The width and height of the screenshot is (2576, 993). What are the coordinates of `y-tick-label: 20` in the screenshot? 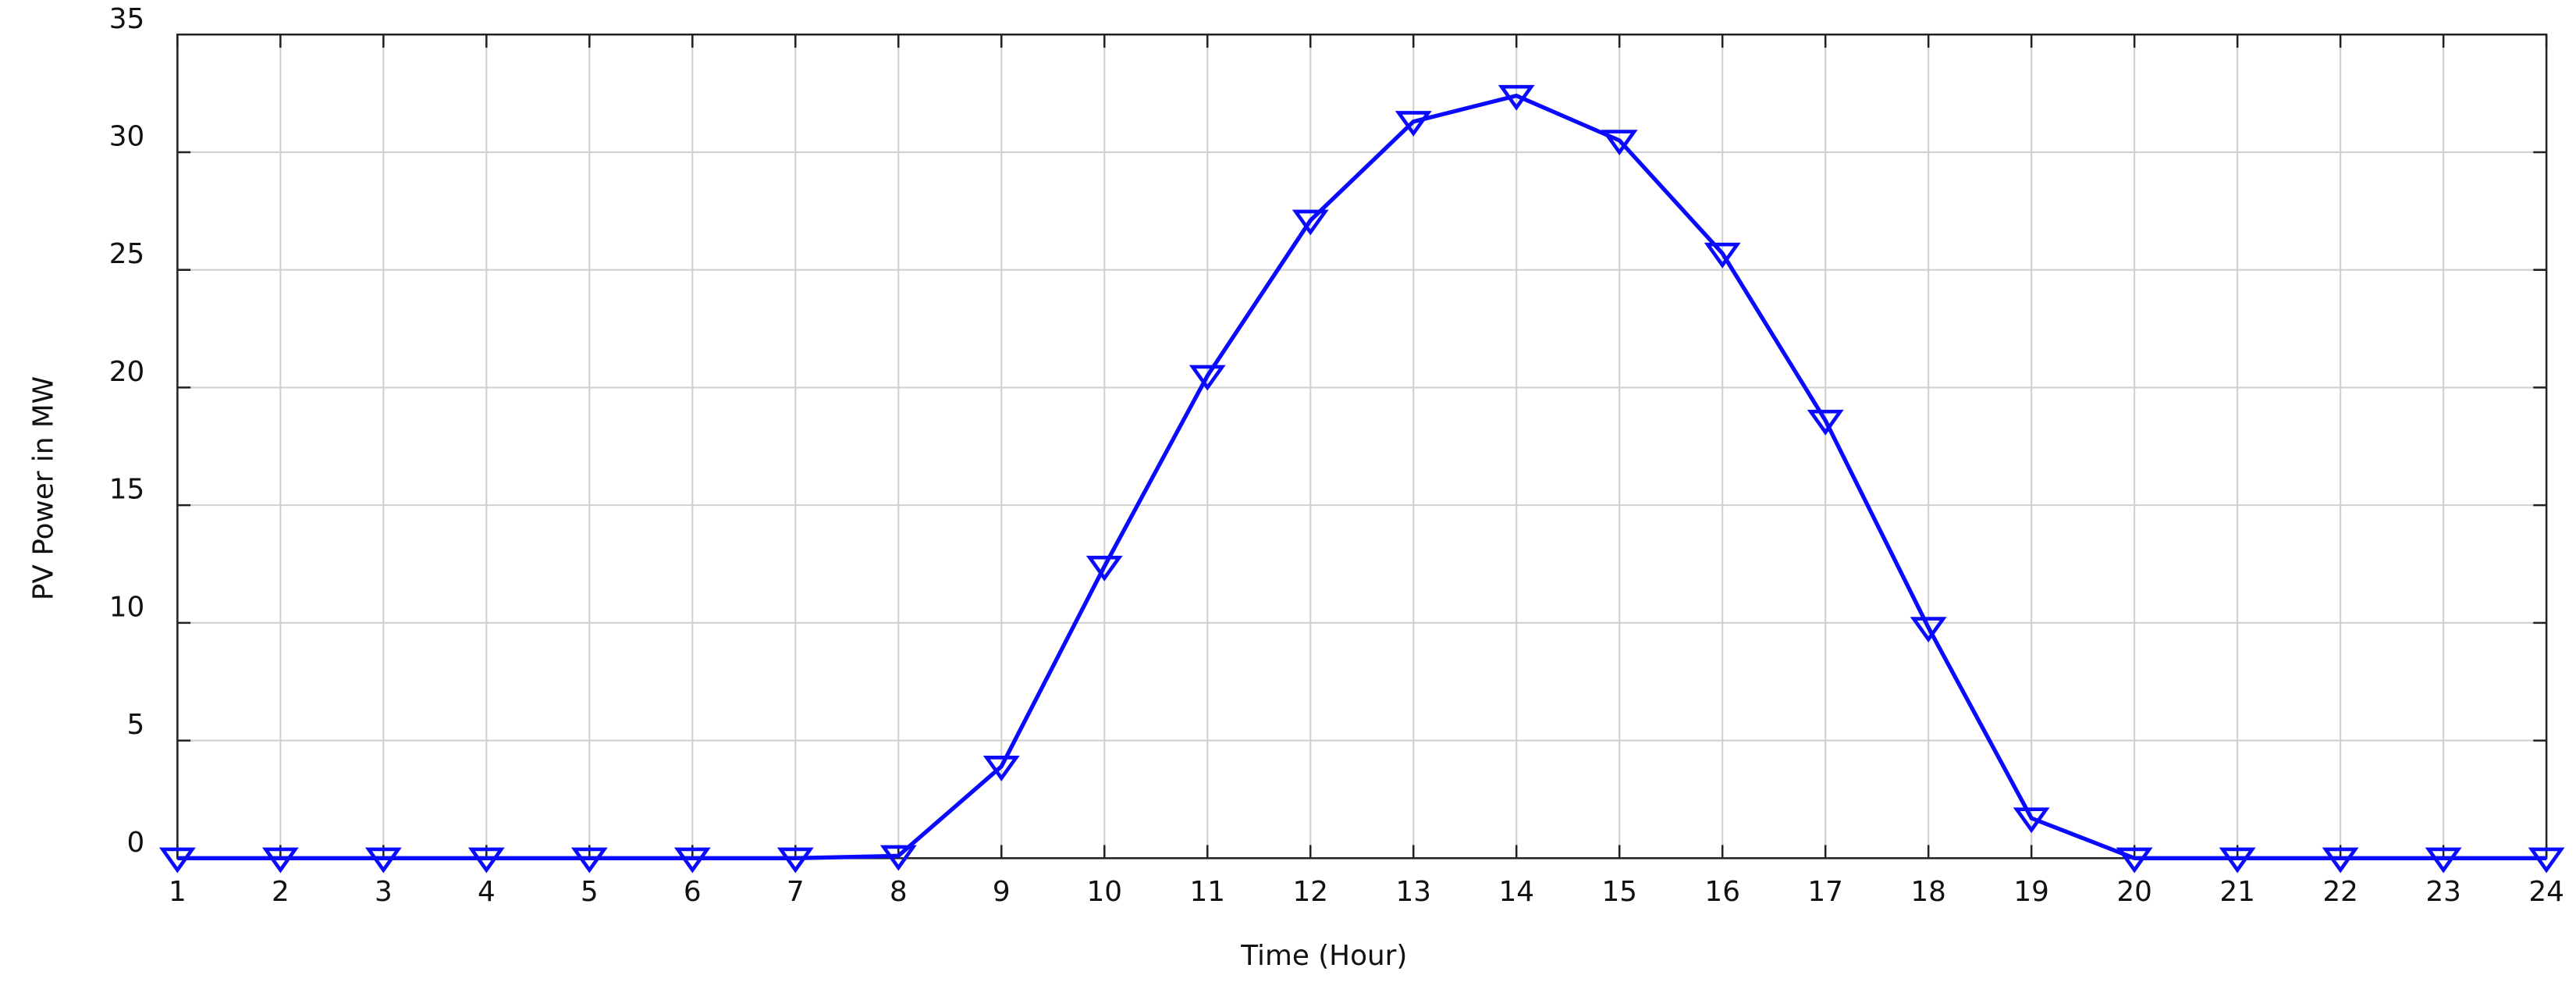 It's located at (127, 372).